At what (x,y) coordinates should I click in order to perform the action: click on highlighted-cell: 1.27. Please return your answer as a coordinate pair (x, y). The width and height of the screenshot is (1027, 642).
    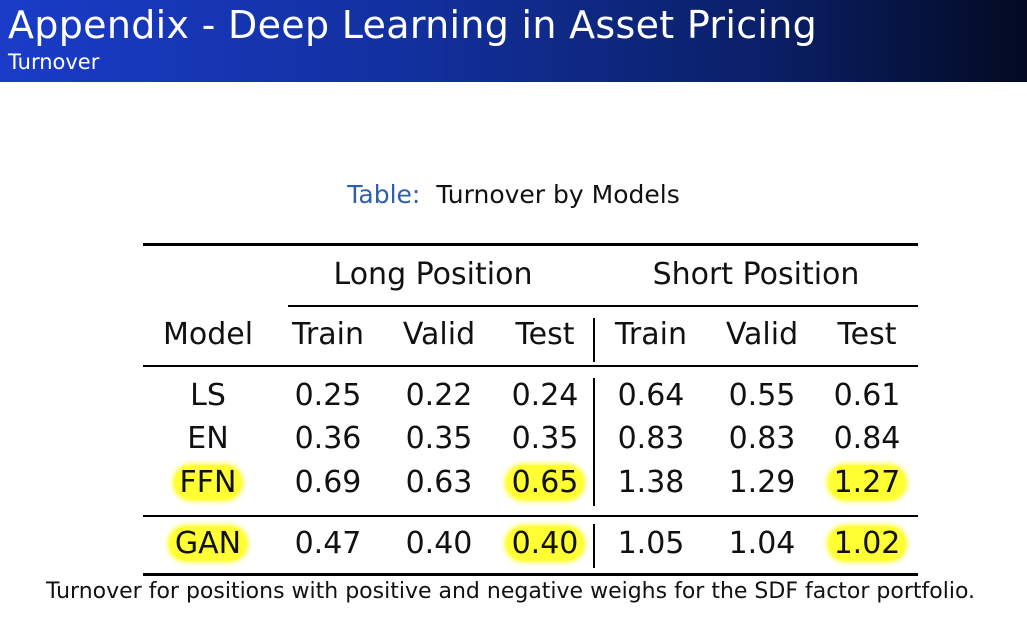
    Looking at the image, I should click on (867, 482).